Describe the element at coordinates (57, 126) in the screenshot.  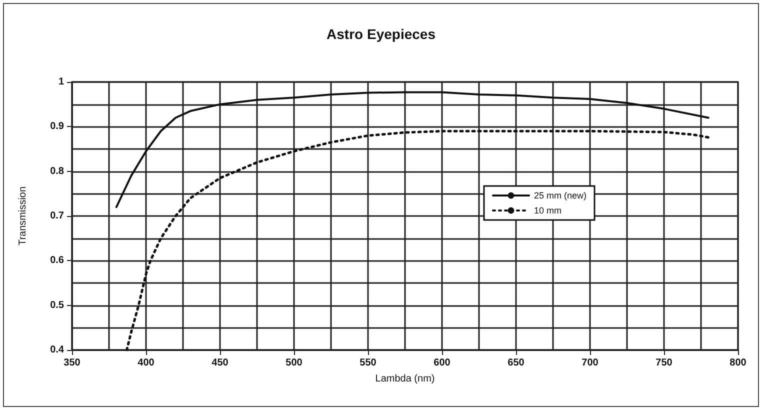
I see `y-tick-label: 0.9` at that location.